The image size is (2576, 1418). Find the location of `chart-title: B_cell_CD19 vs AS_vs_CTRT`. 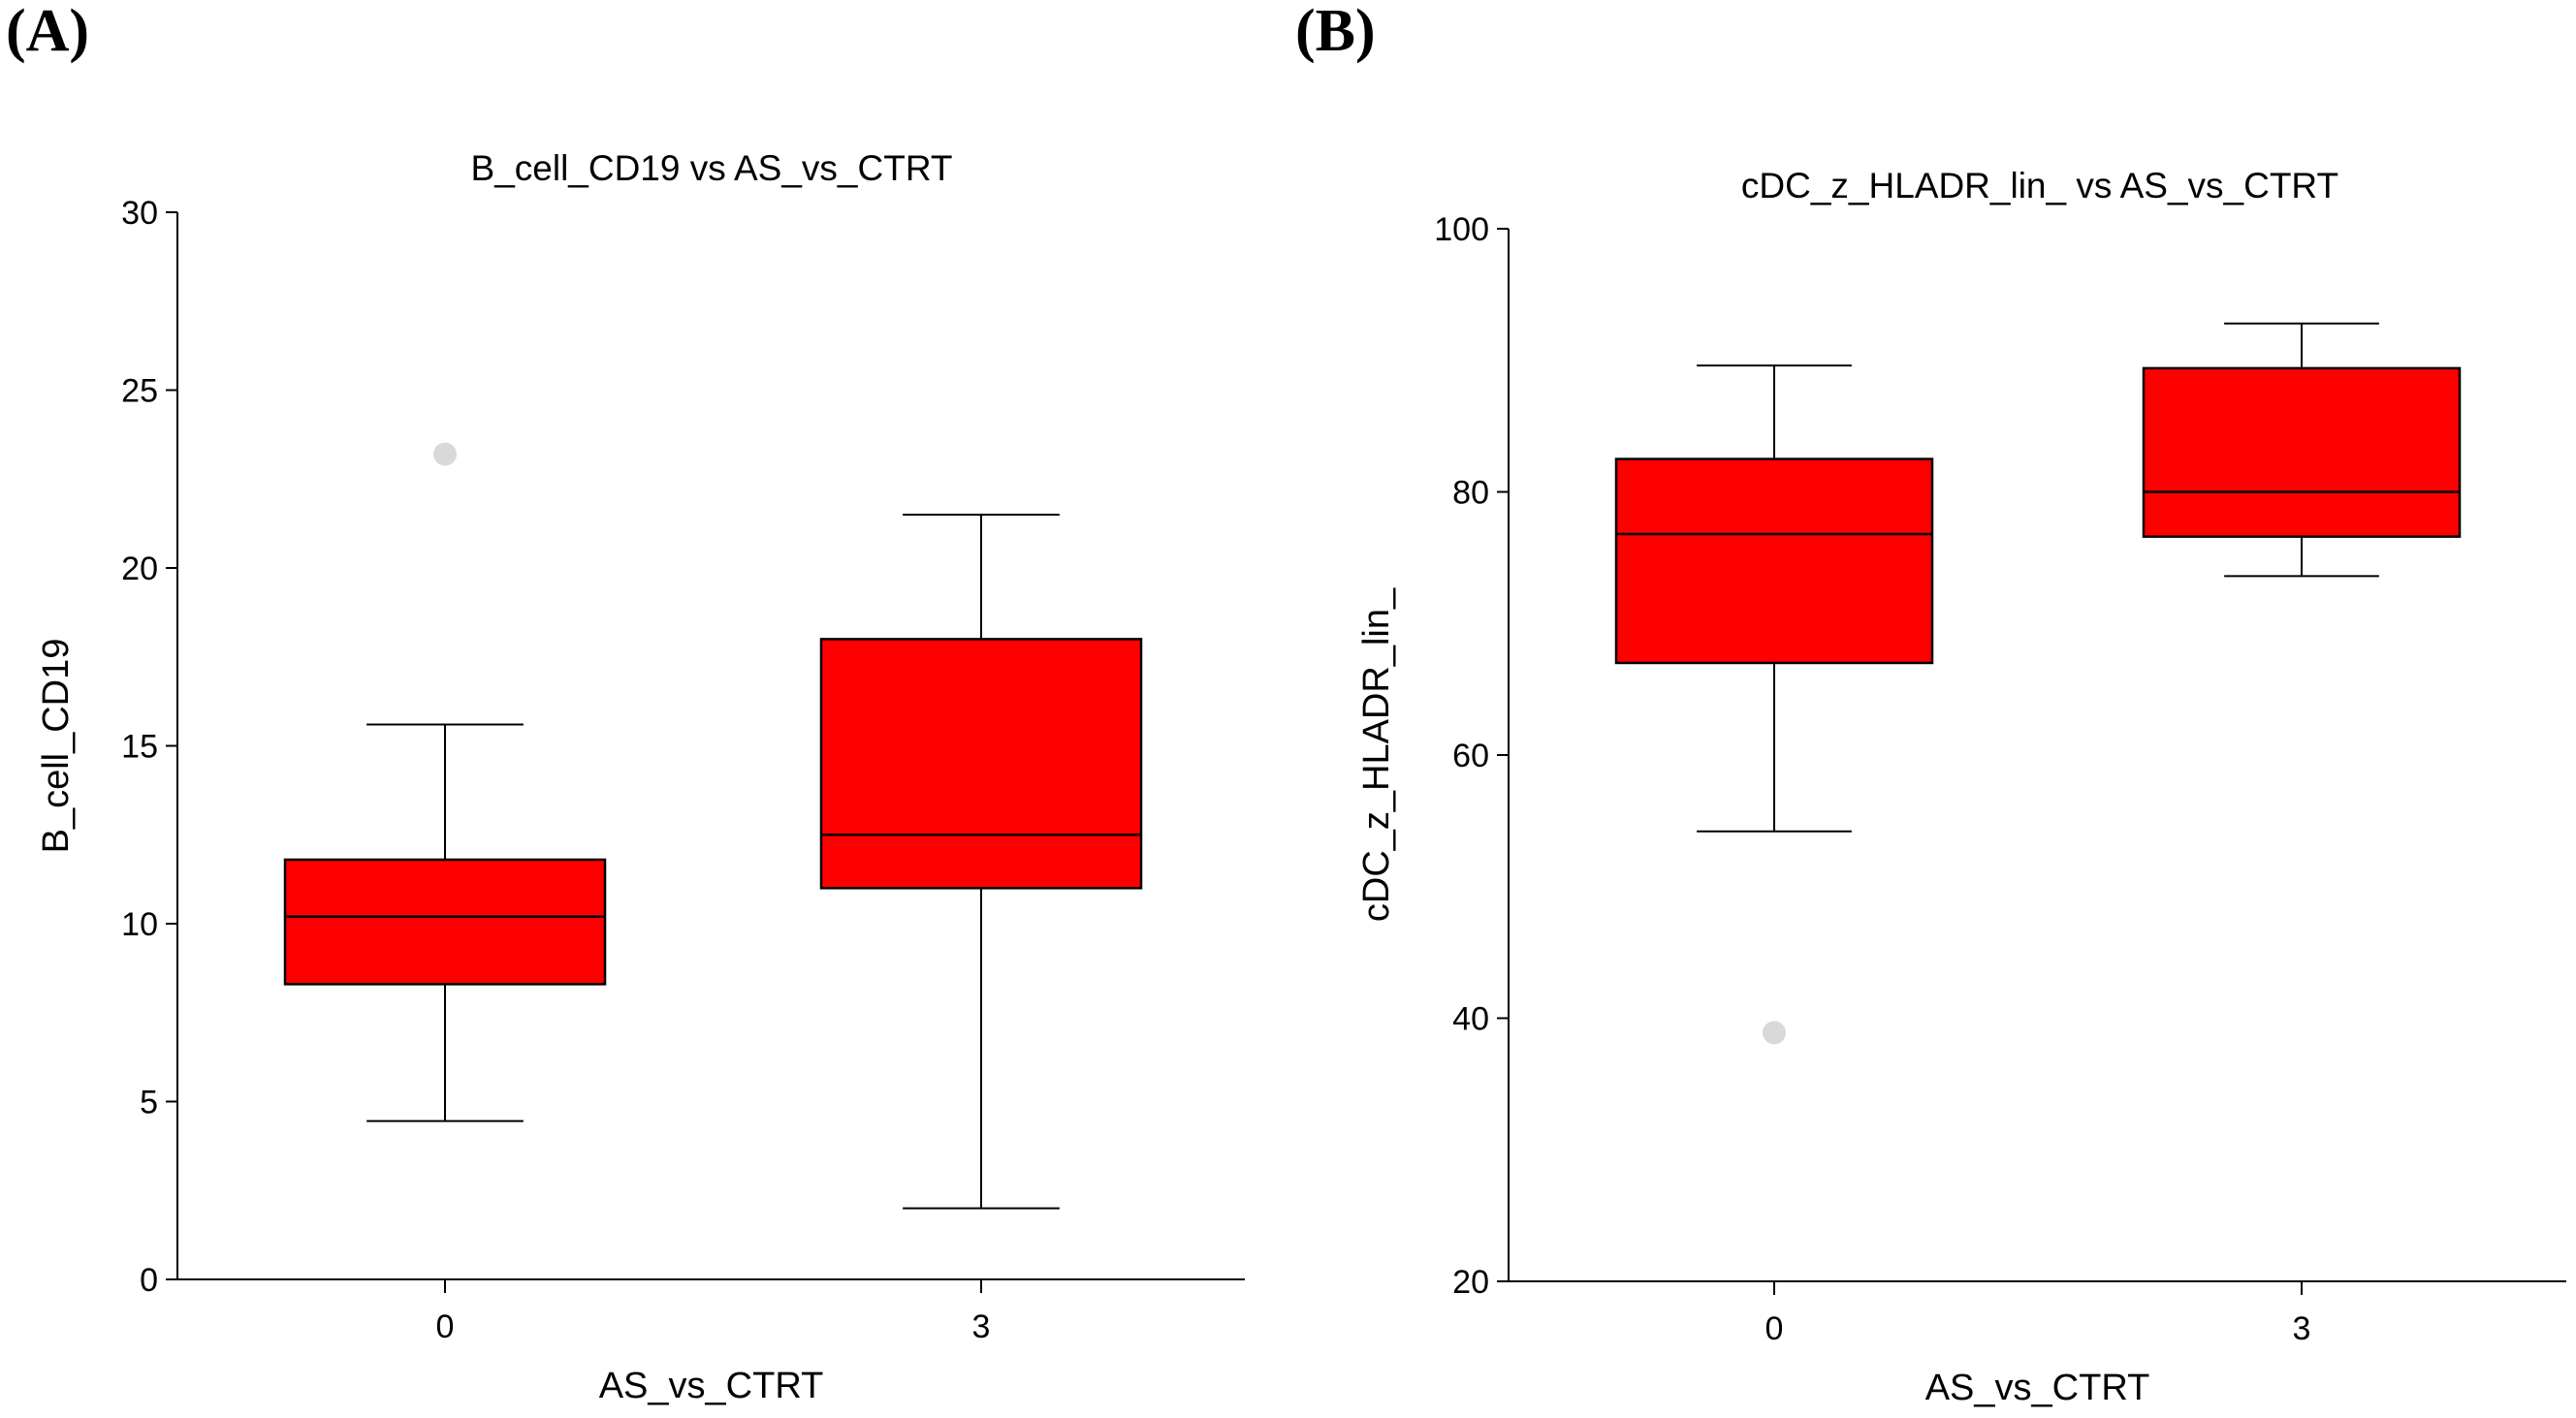

chart-title: B_cell_CD19 vs AS_vs_CTRT is located at coordinates (712, 168).